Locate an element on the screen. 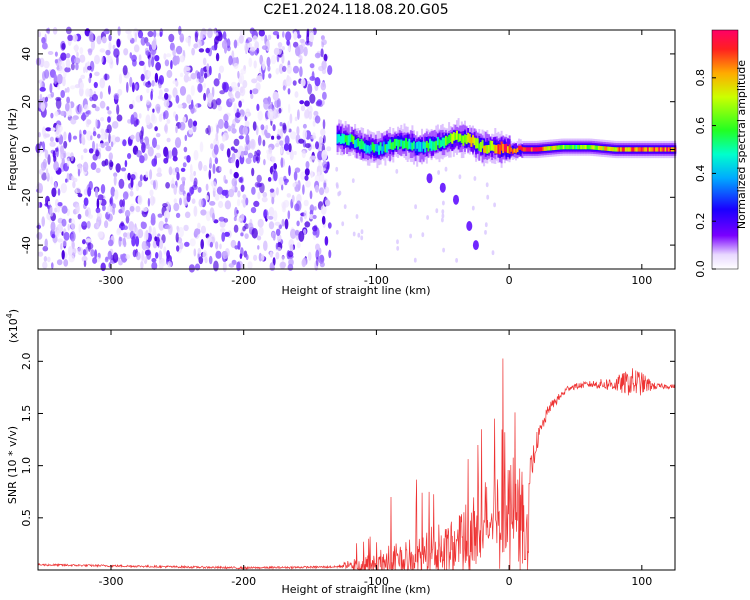  y-tick-label: 2.0 is located at coordinates (26, 362).